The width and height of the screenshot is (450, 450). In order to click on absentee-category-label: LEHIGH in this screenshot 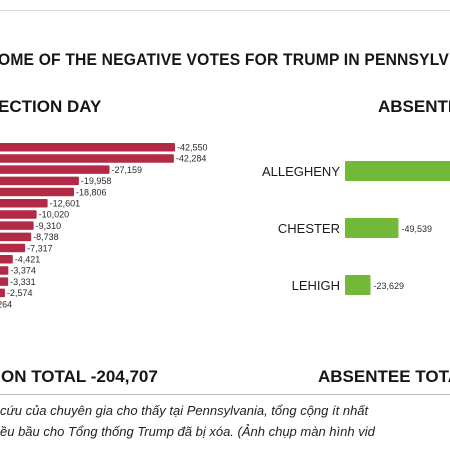, I will do `click(316, 285)`.